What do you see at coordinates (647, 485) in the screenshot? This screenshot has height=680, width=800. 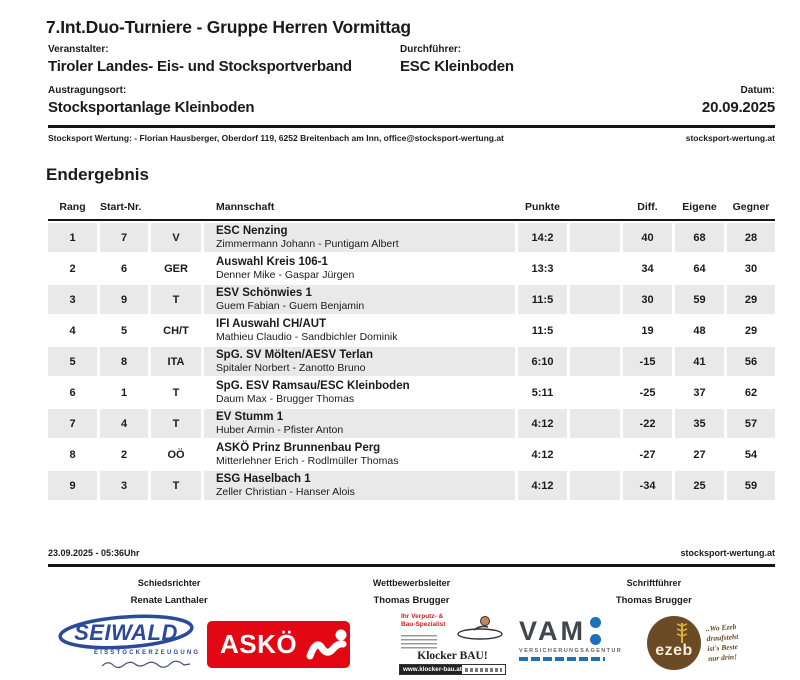 I see `cell-diff: -34` at bounding box center [647, 485].